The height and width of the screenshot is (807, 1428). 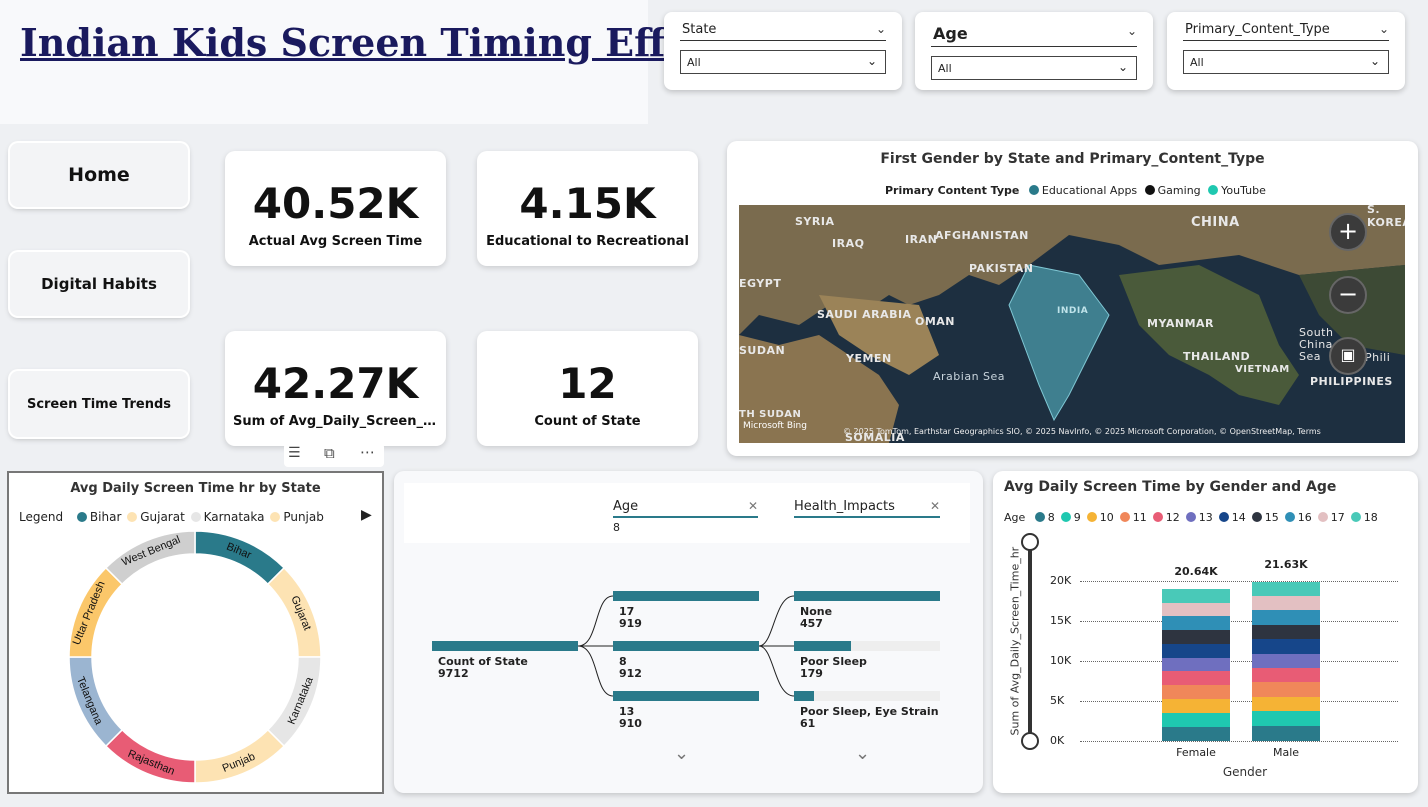 What do you see at coordinates (1034, 51) in the screenshot?
I see `age-slicer: Age ⌄ All ⌄` at bounding box center [1034, 51].